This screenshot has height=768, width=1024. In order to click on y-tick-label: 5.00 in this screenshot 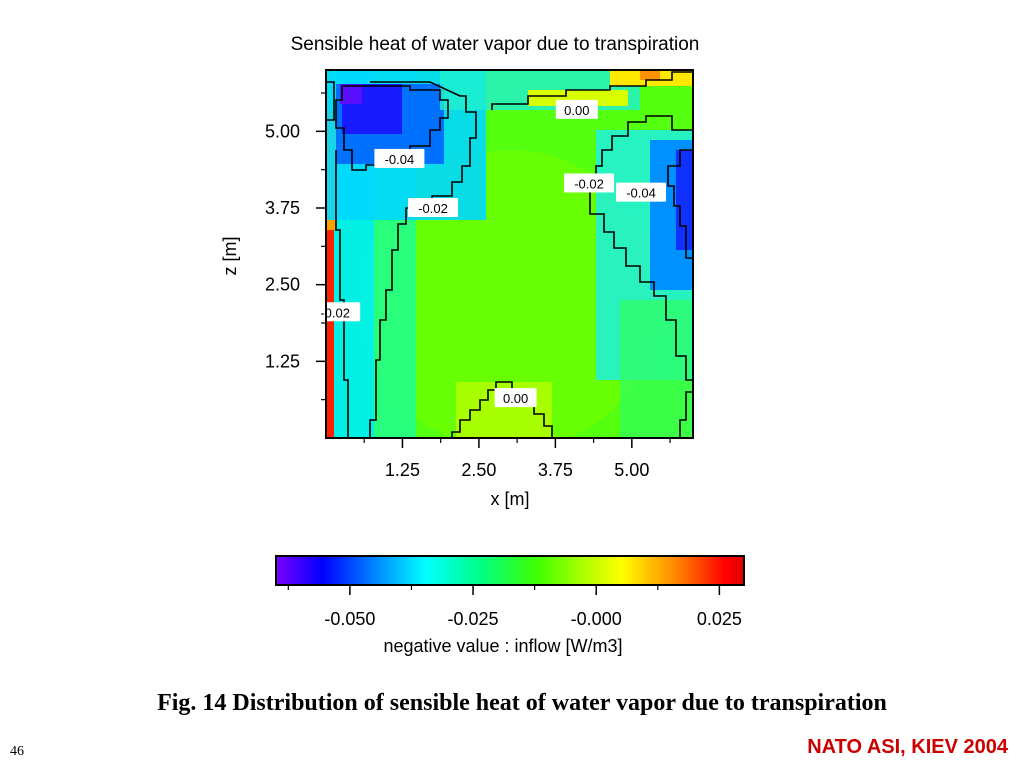, I will do `click(282, 131)`.